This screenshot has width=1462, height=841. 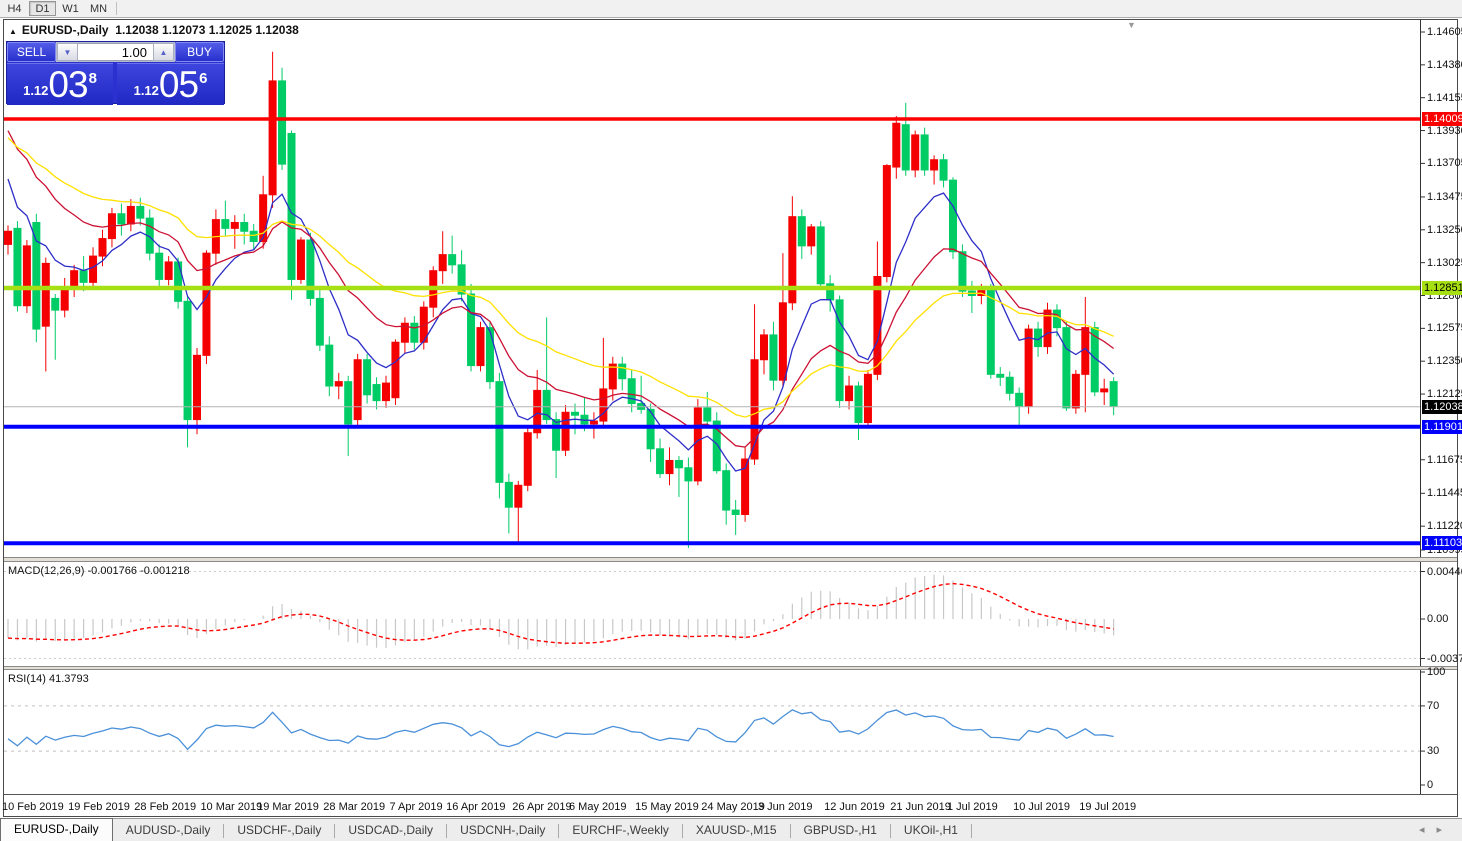 What do you see at coordinates (13, 31) in the screenshot?
I see `collapse-icon: ▲` at bounding box center [13, 31].